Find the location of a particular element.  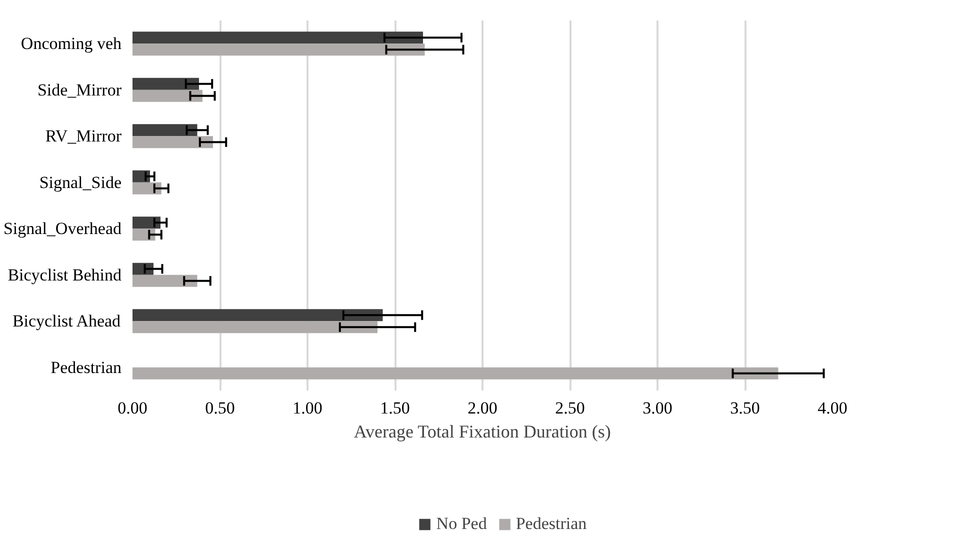

x-tick-label: 4.00 is located at coordinates (833, 408).